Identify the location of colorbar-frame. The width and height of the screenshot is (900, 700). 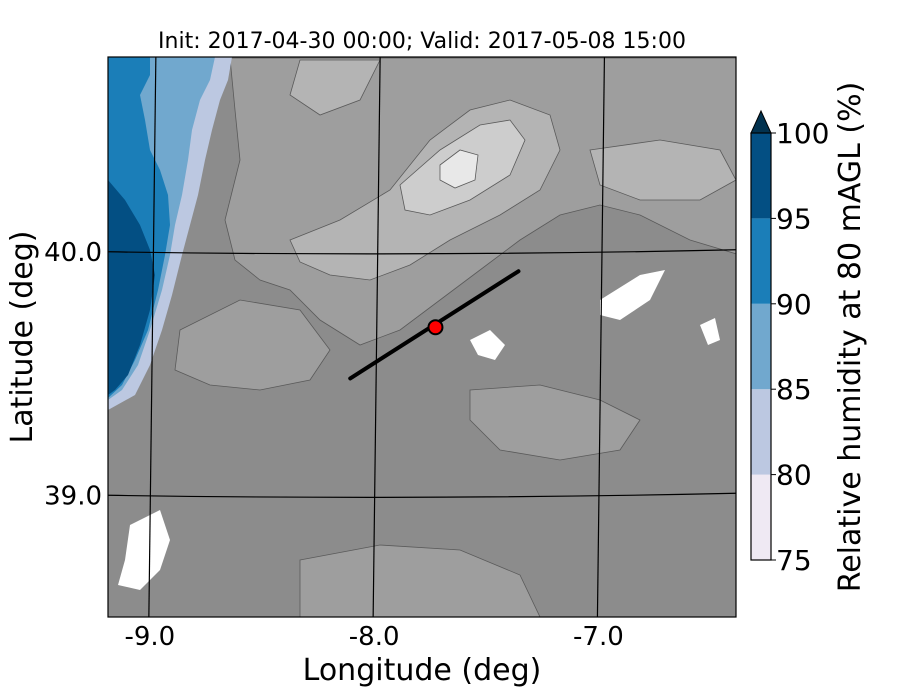
(761, 346).